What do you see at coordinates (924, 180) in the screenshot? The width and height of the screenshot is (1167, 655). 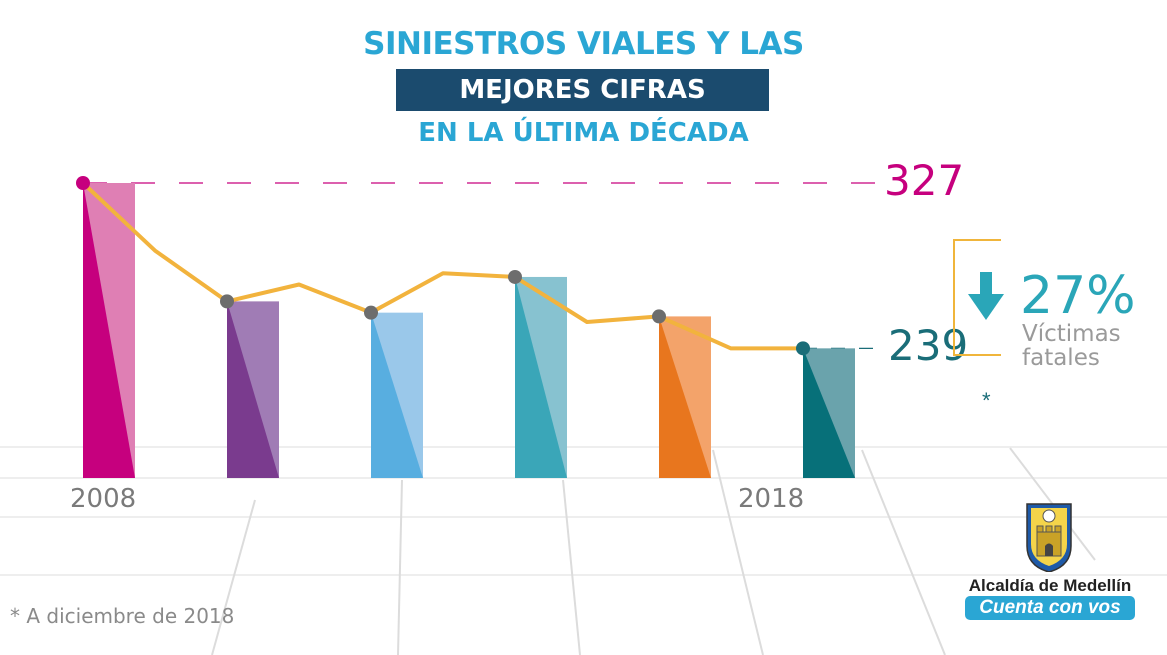 I see `start-value-label: 327` at bounding box center [924, 180].